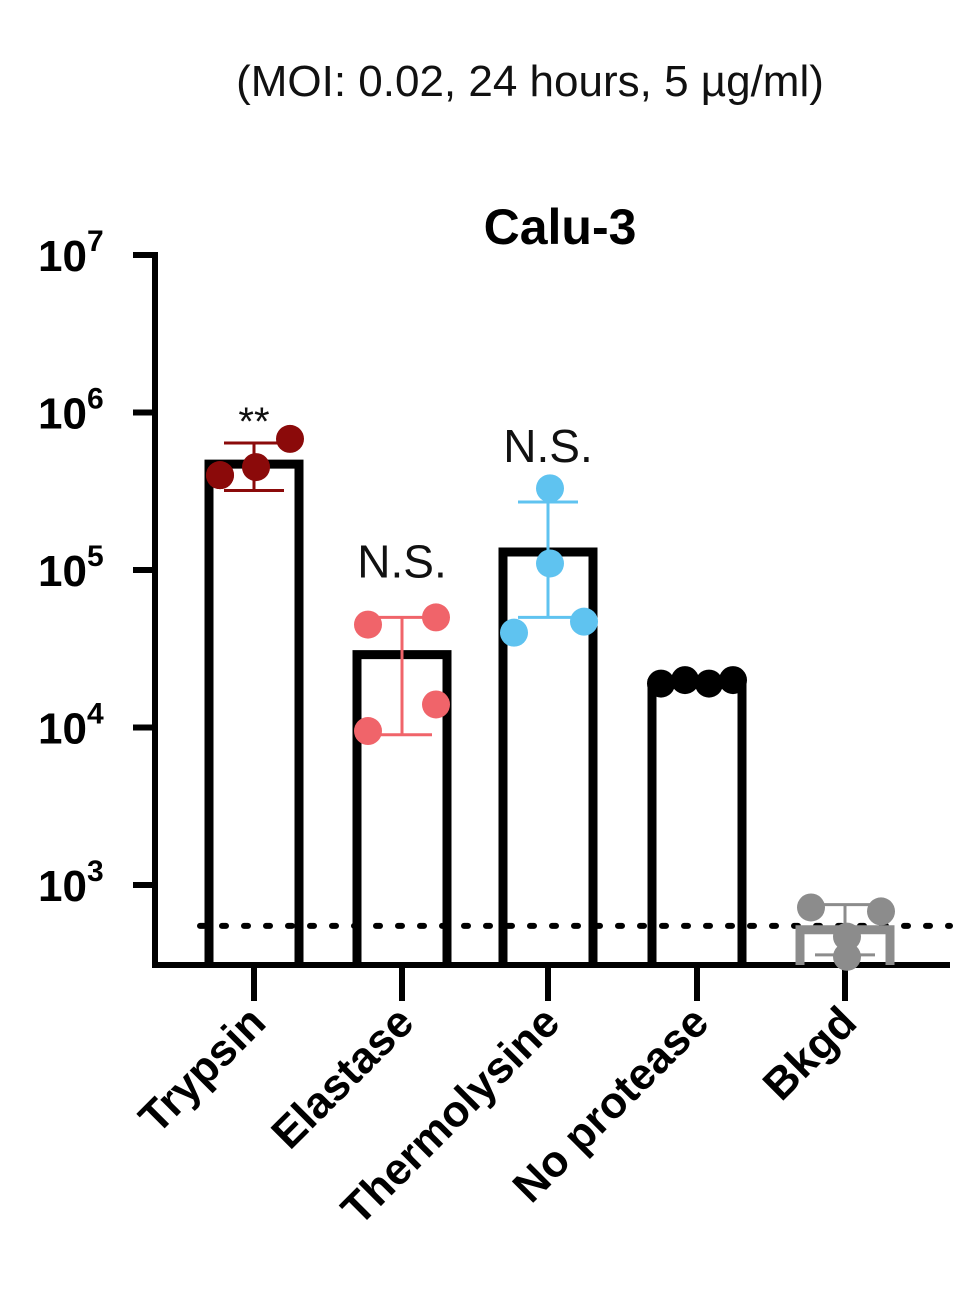  I want to click on y-tick-label: 10⁶, so click(71, 411).